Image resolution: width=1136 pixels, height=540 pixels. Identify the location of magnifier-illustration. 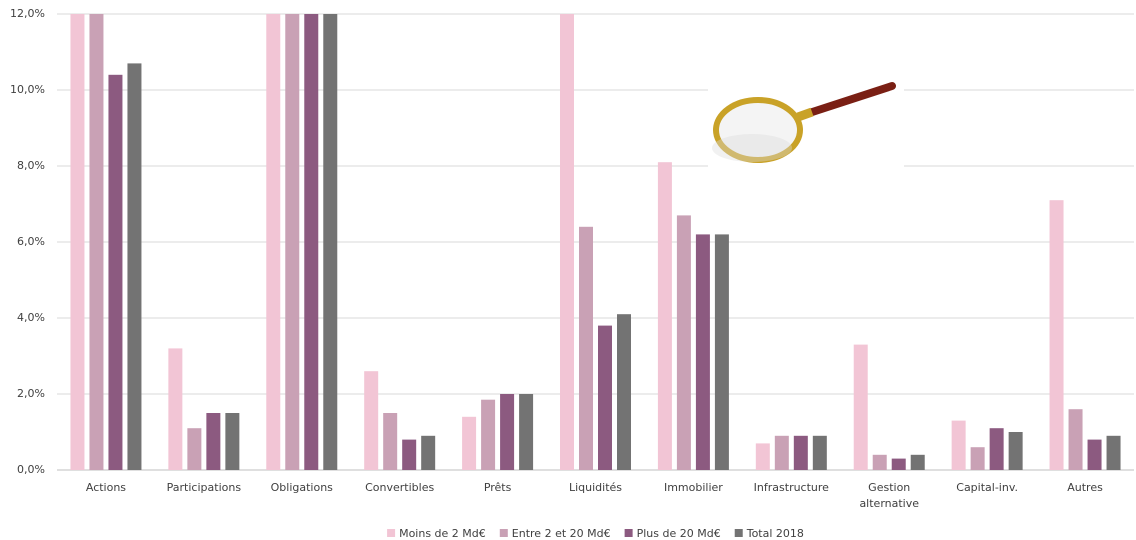
(806, 116).